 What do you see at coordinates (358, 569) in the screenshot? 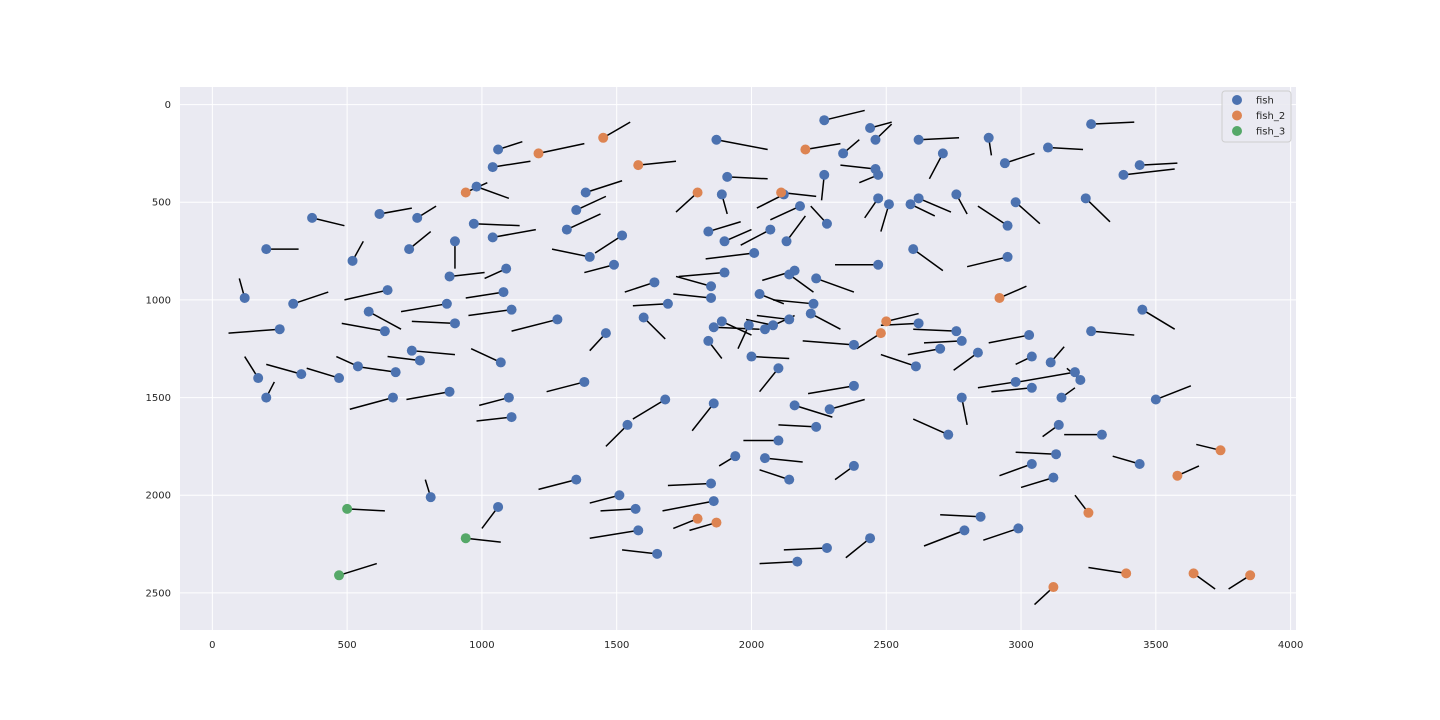
I see `fish_3-heading-line` at bounding box center [358, 569].